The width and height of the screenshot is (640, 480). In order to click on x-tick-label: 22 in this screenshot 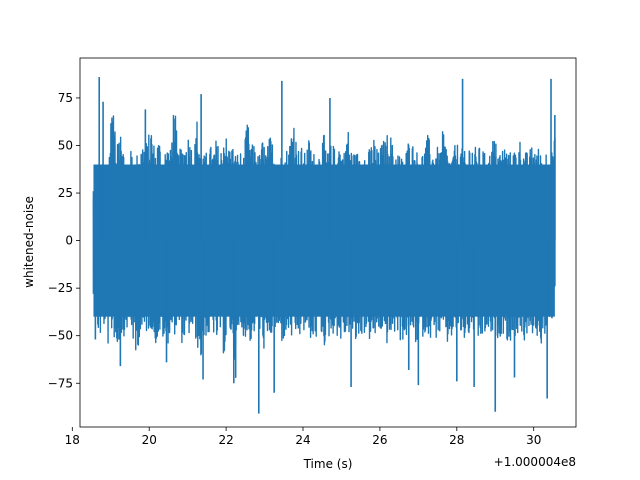, I will do `click(225, 440)`.